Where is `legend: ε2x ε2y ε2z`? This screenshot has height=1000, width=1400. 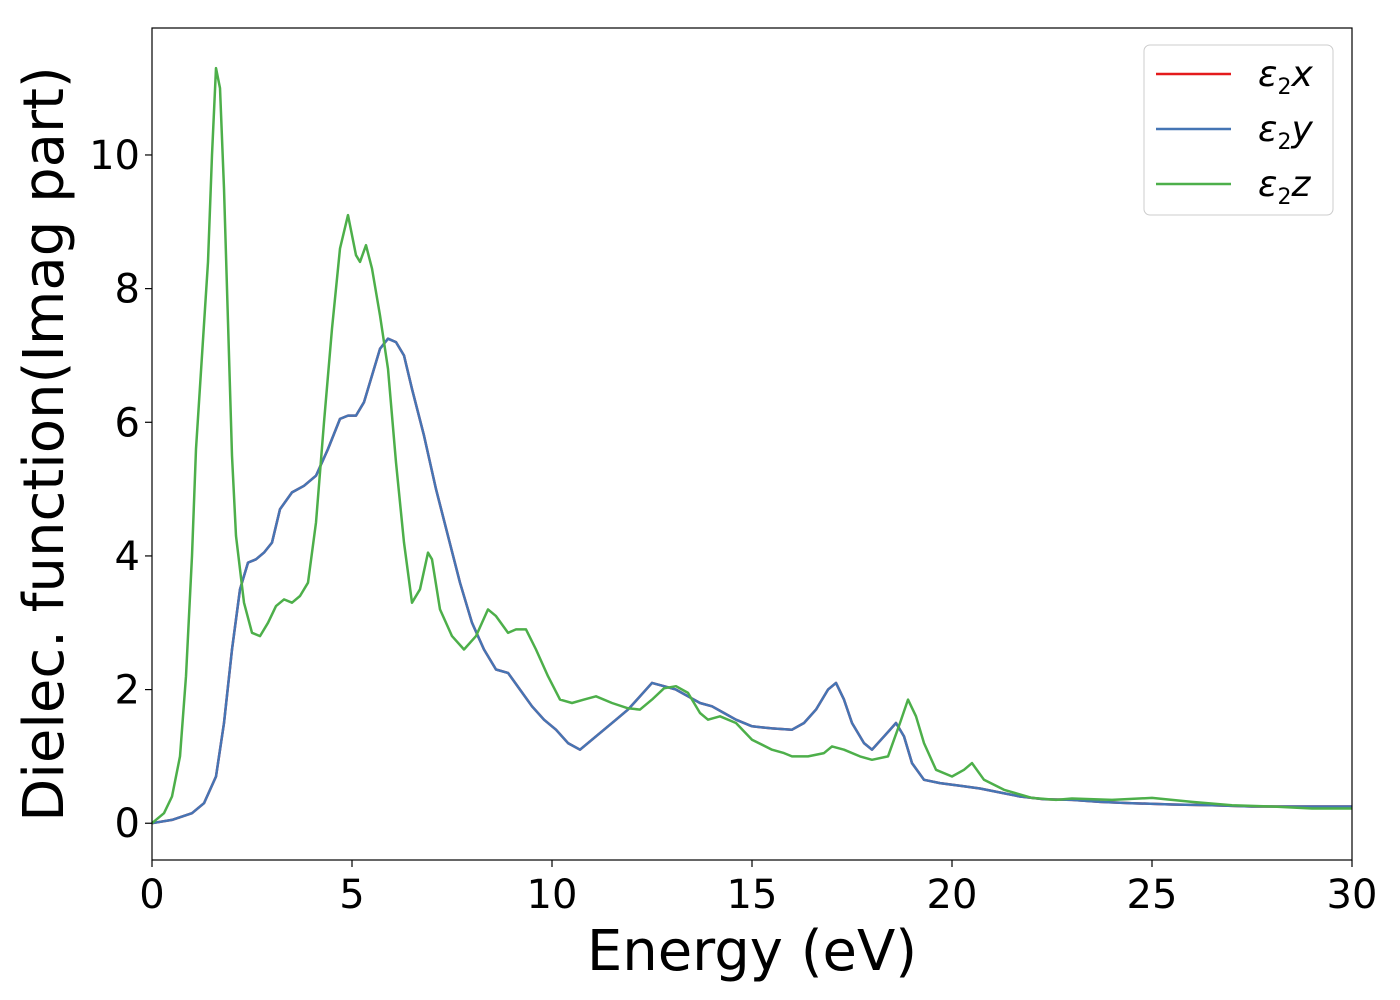 legend: ε2x ε2y ε2z is located at coordinates (1238, 130).